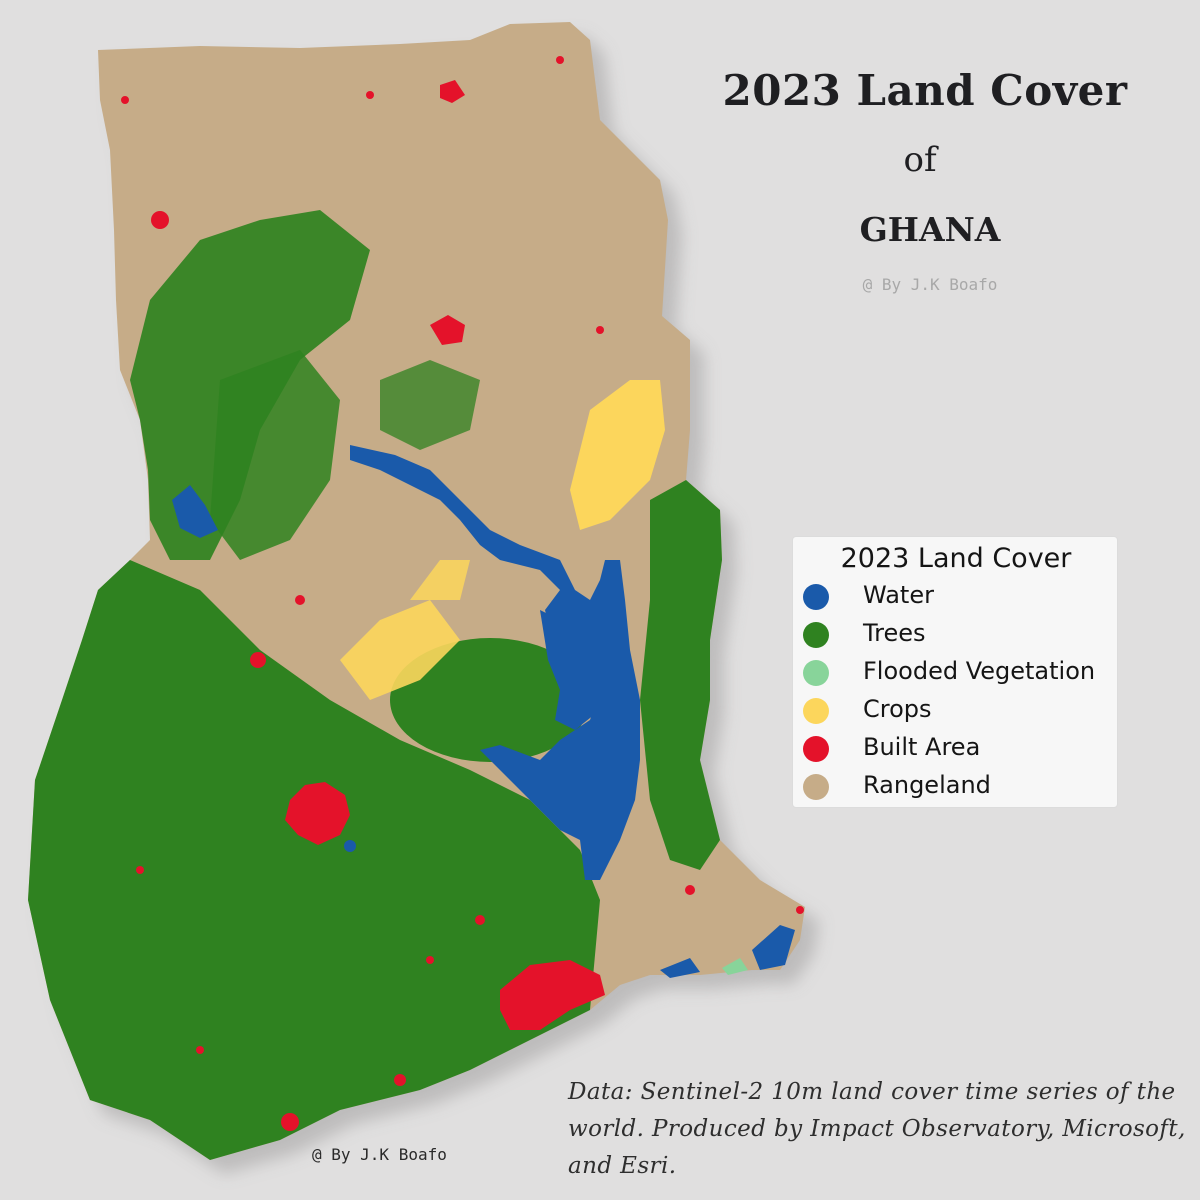 The height and width of the screenshot is (1200, 1200). What do you see at coordinates (773, 947) in the screenshot?
I see `water-keta` at bounding box center [773, 947].